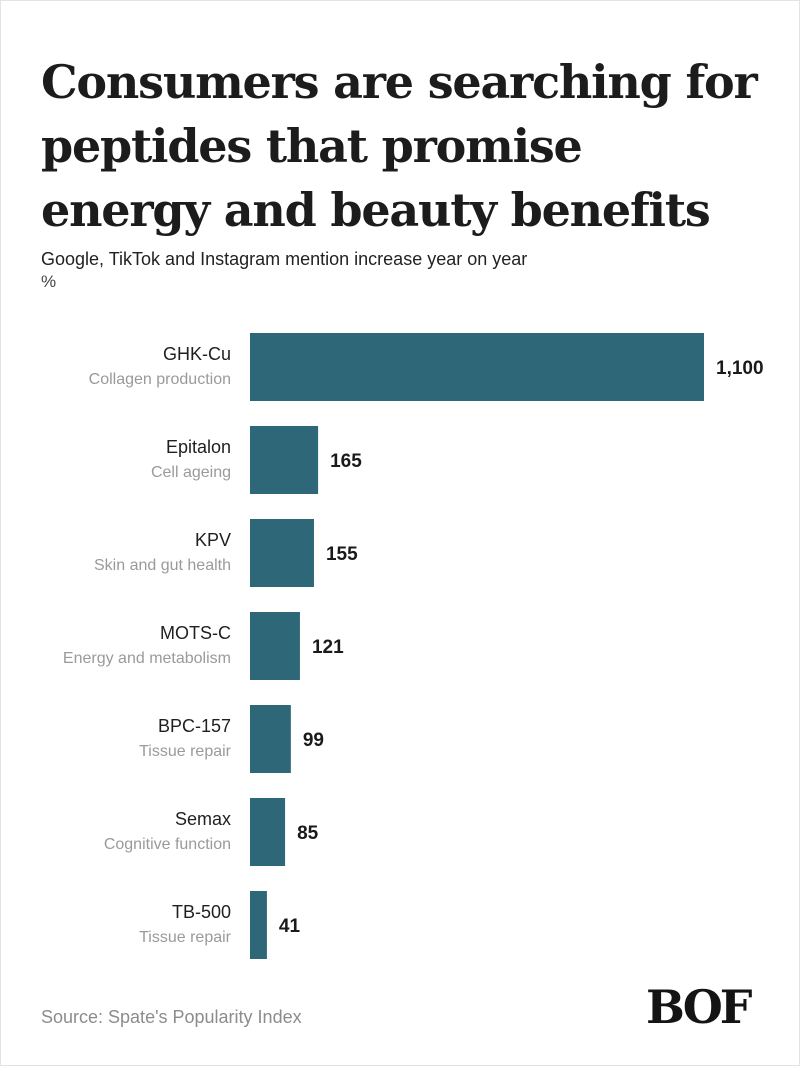 The width and height of the screenshot is (800, 1066). What do you see at coordinates (282, 553) in the screenshot?
I see `bar-kpv` at bounding box center [282, 553].